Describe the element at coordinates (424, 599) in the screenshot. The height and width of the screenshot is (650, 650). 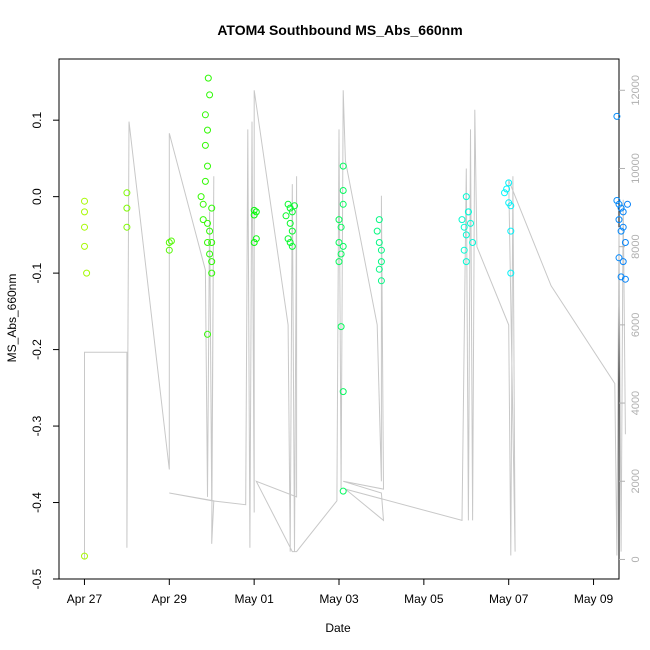
I see `x-tick-label: May 05` at that location.